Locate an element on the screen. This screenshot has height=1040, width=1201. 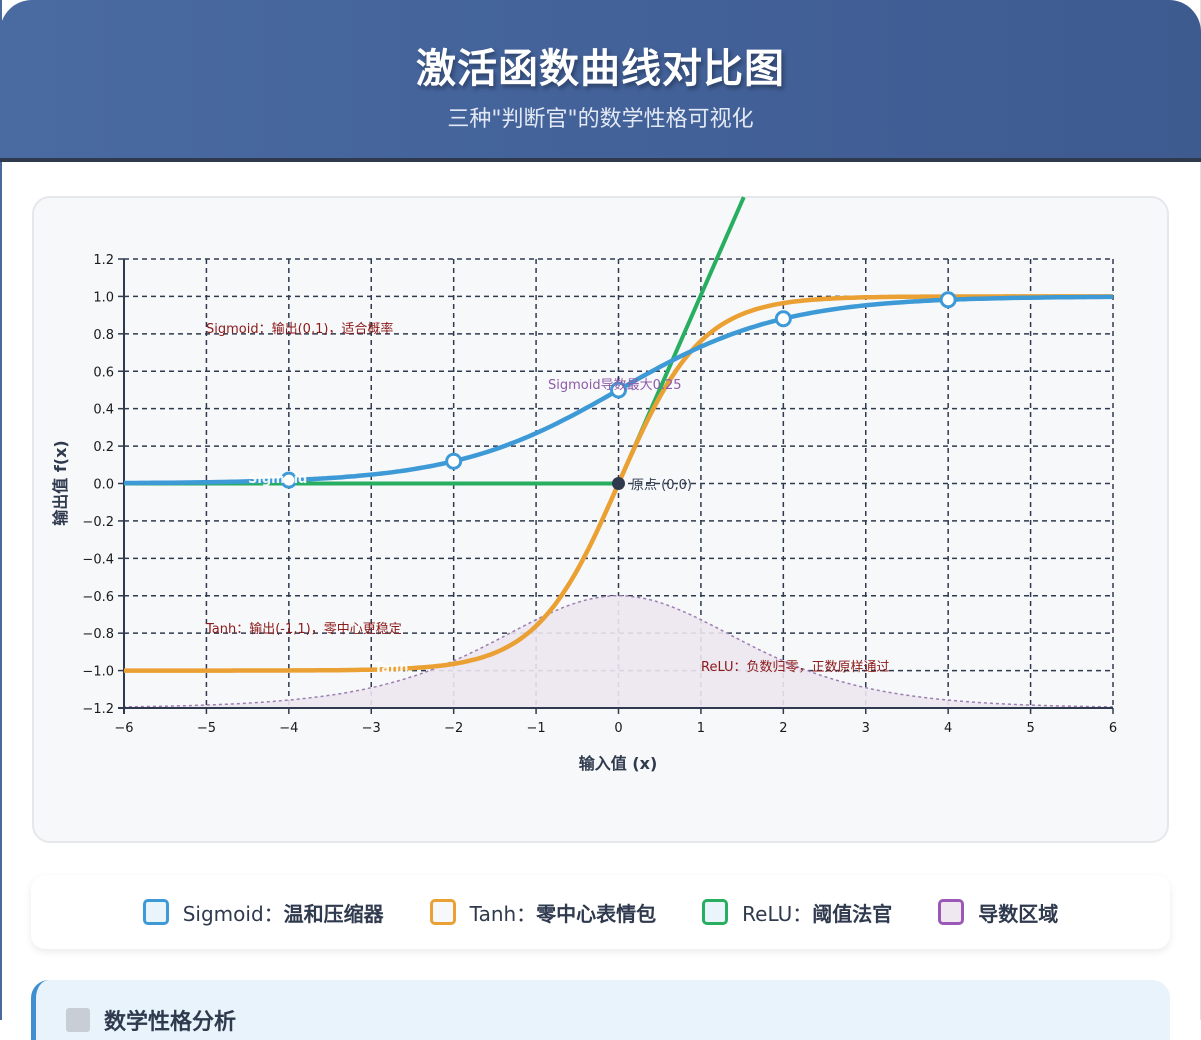
legend-item-tanh: Tanh：零中心表情包 is located at coordinates (543, 912).